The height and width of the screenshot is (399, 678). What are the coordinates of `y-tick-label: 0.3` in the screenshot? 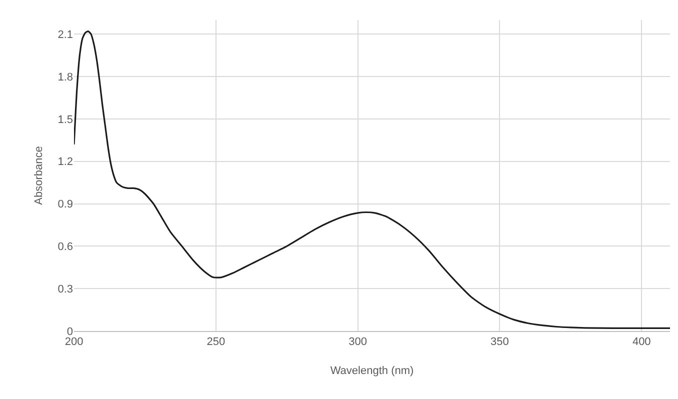 It's located at (65, 289).